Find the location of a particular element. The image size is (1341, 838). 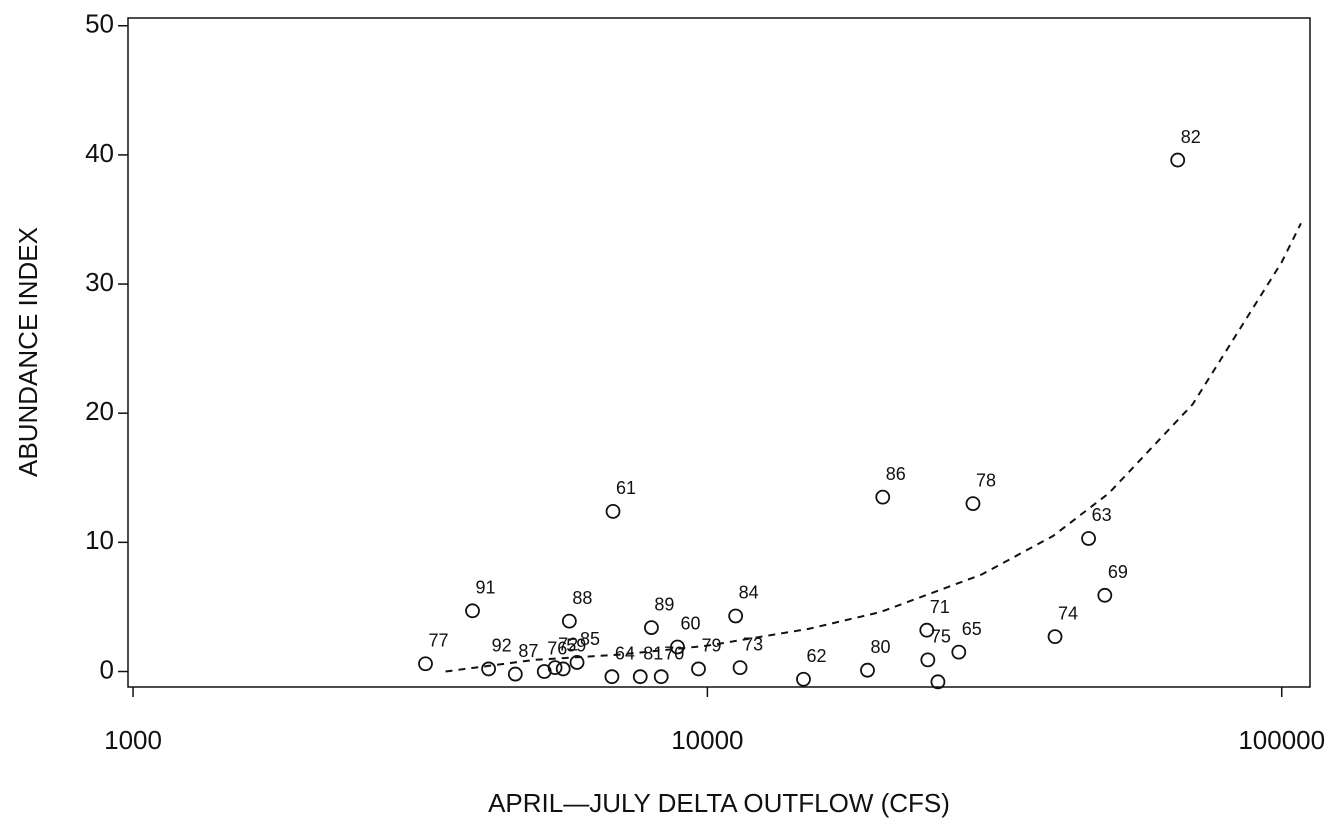

y-axis-title: ABUNDANCE INDEX is located at coordinates (28, 352).